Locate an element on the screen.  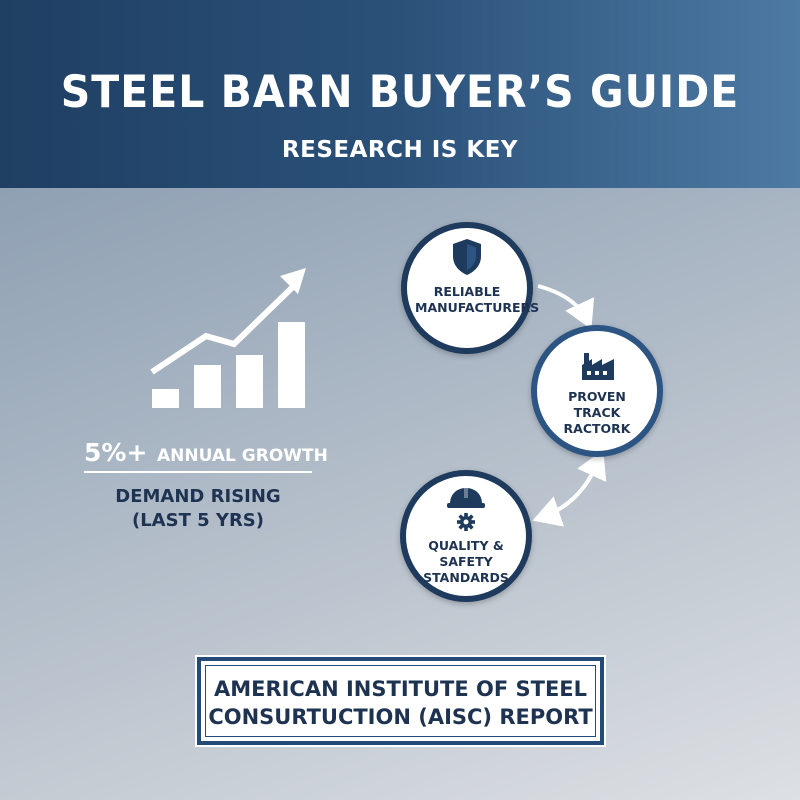
step-label-line: MANUFACTURERS is located at coordinates (477, 307).